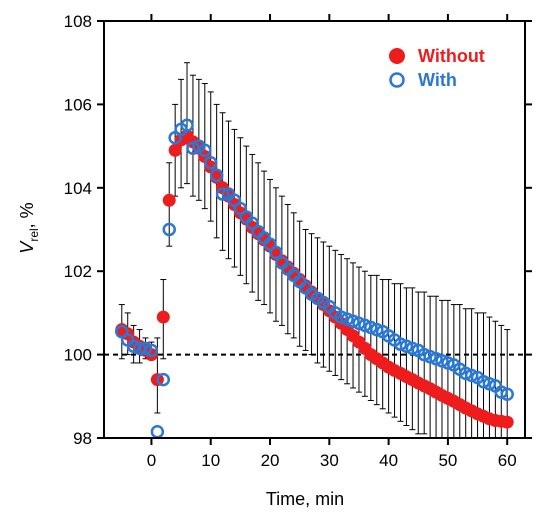 The image size is (550, 518). Describe the element at coordinates (78, 104) in the screenshot. I see `y-tick-label-106: 106` at that location.